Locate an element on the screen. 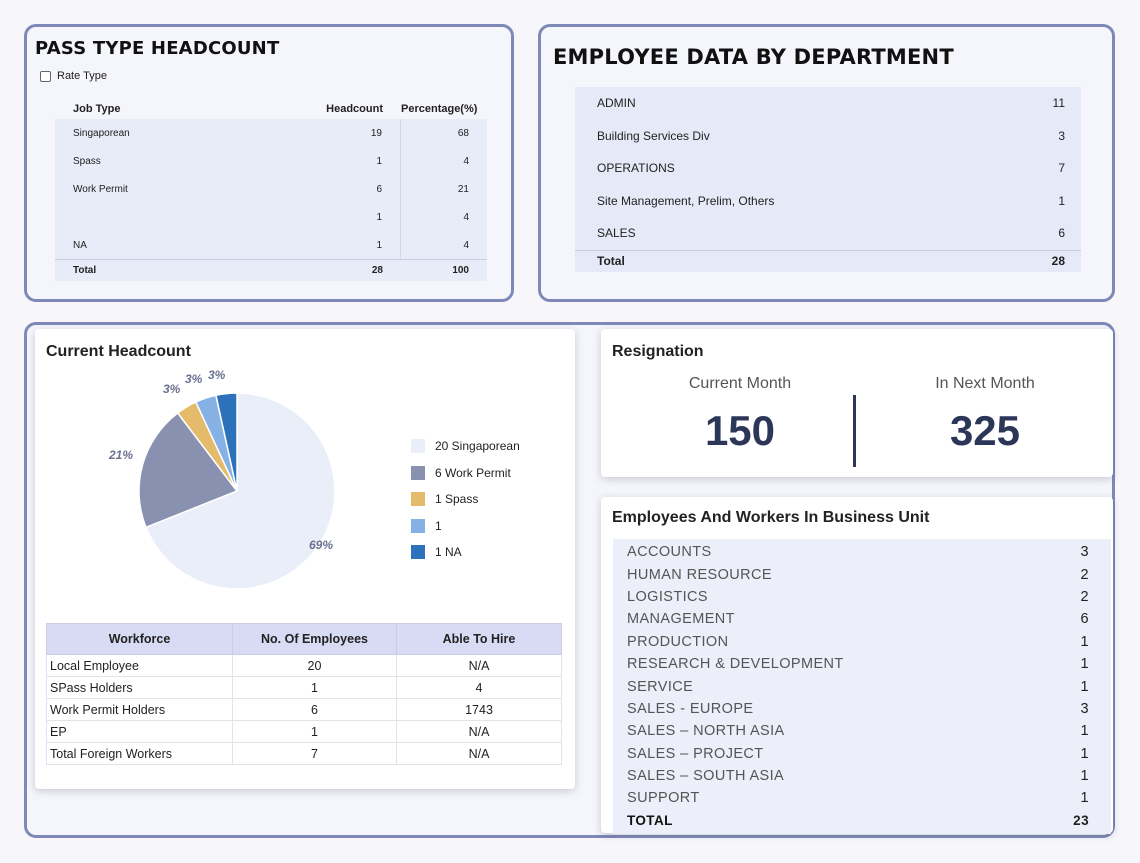  col-headcount: Headcount is located at coordinates (354, 109).